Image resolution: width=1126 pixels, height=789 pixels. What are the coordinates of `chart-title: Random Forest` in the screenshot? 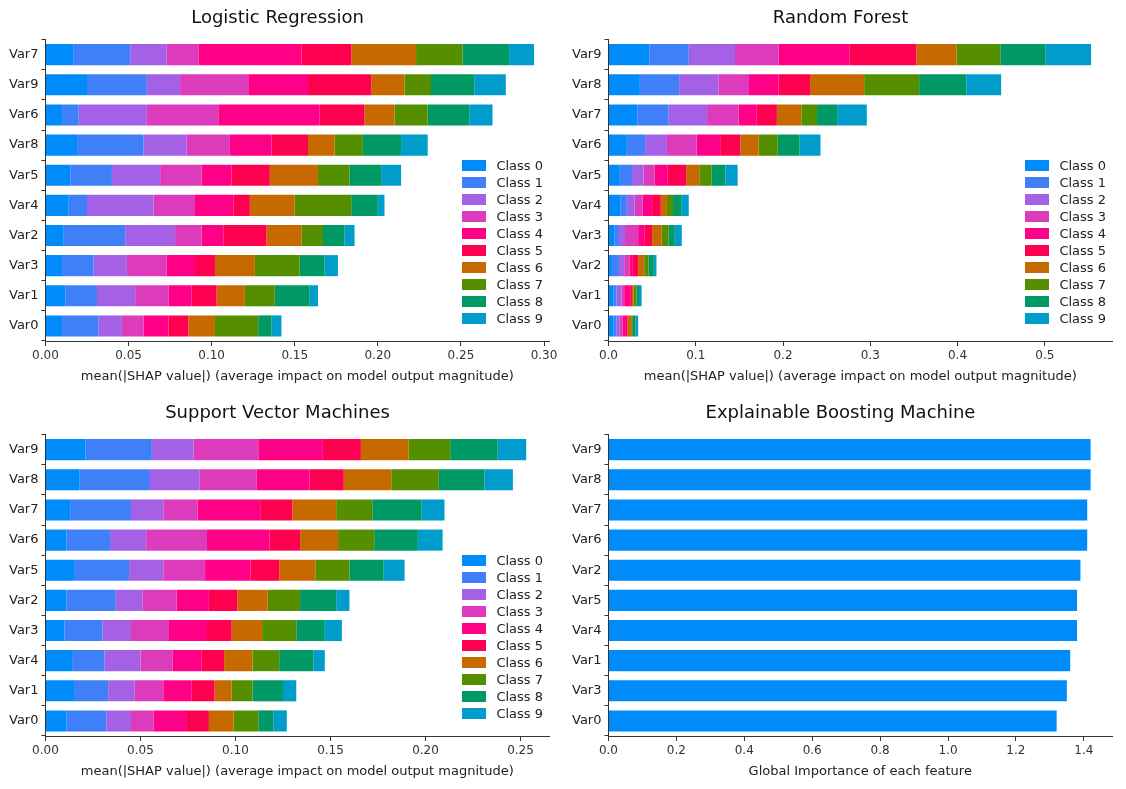 It's located at (840, 17).